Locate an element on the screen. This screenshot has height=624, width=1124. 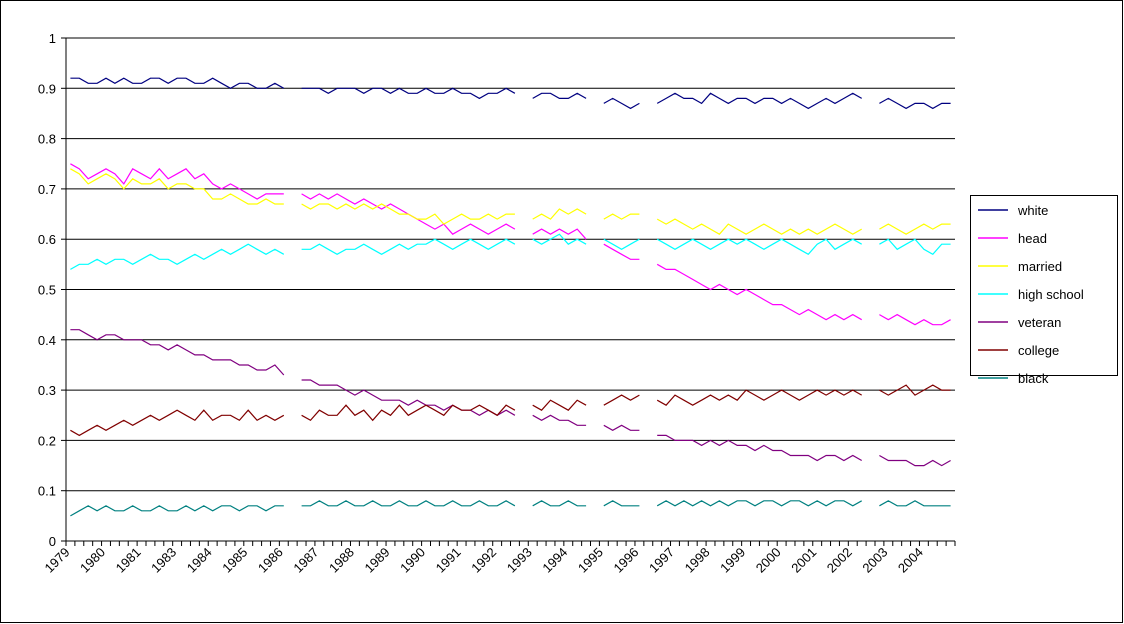
legend-label: head is located at coordinates (1032, 238).